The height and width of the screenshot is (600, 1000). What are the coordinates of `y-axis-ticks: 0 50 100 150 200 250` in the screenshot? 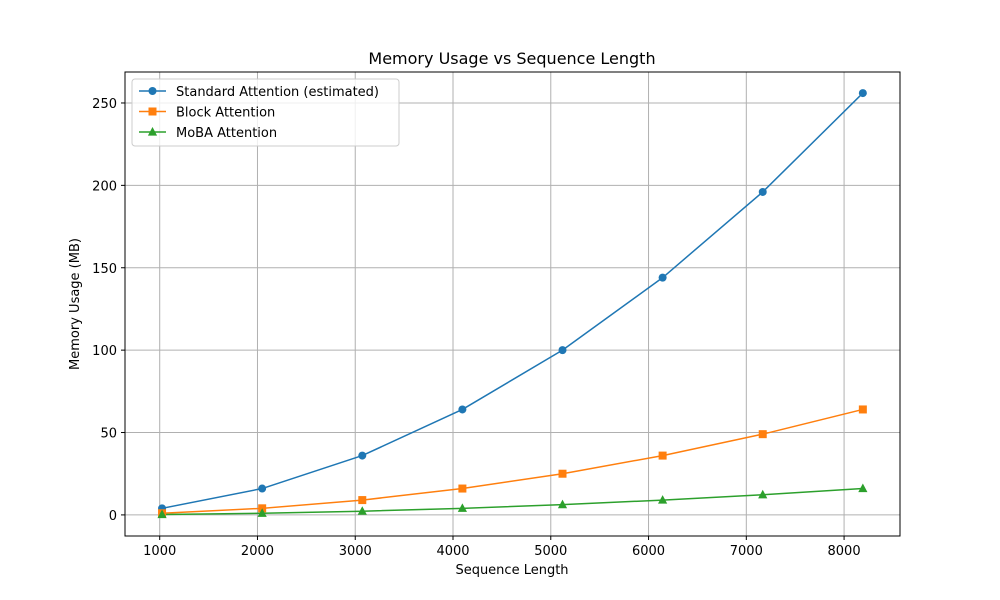 It's located at (108, 310).